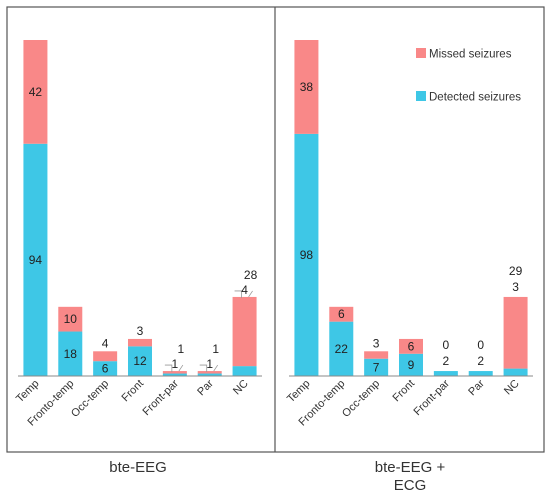 The width and height of the screenshot is (550, 501). Describe the element at coordinates (138, 467) in the screenshot. I see `left-panel-title: bte-EEG` at that location.